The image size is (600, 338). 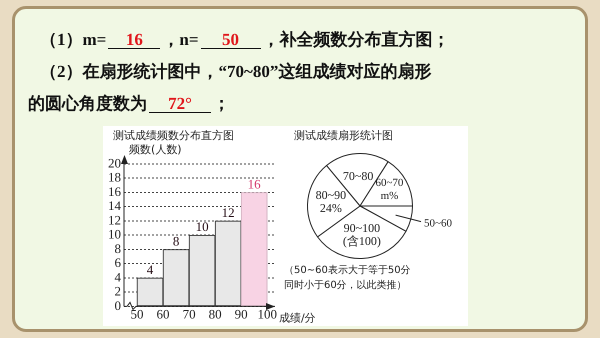 What do you see at coordinates (215, 314) in the screenshot?
I see `x-tick-label: 80` at bounding box center [215, 314].